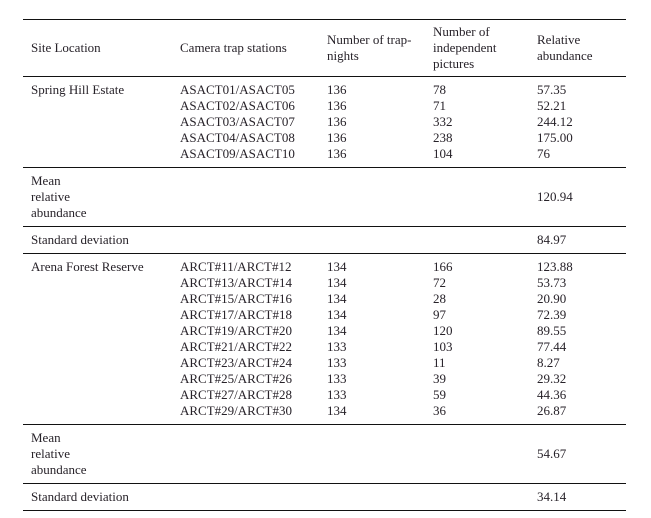 This screenshot has height=518, width=651. What do you see at coordinates (324, 395) in the screenshot?
I see `table-row: ARCT#27/ARCT#28 133 59 44.36` at bounding box center [324, 395].